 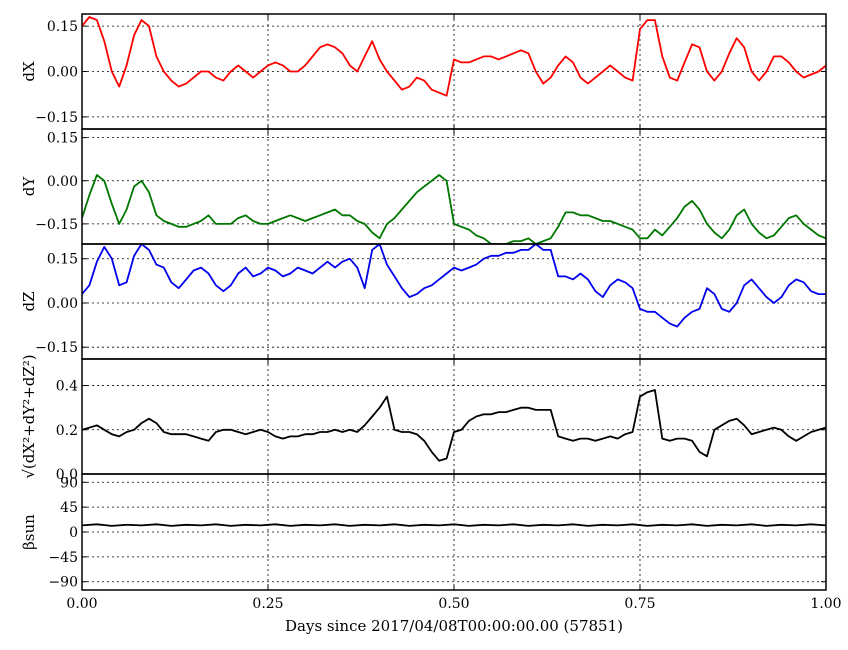 What do you see at coordinates (73, 533) in the screenshot?
I see `y-tick-label: 0` at bounding box center [73, 533].